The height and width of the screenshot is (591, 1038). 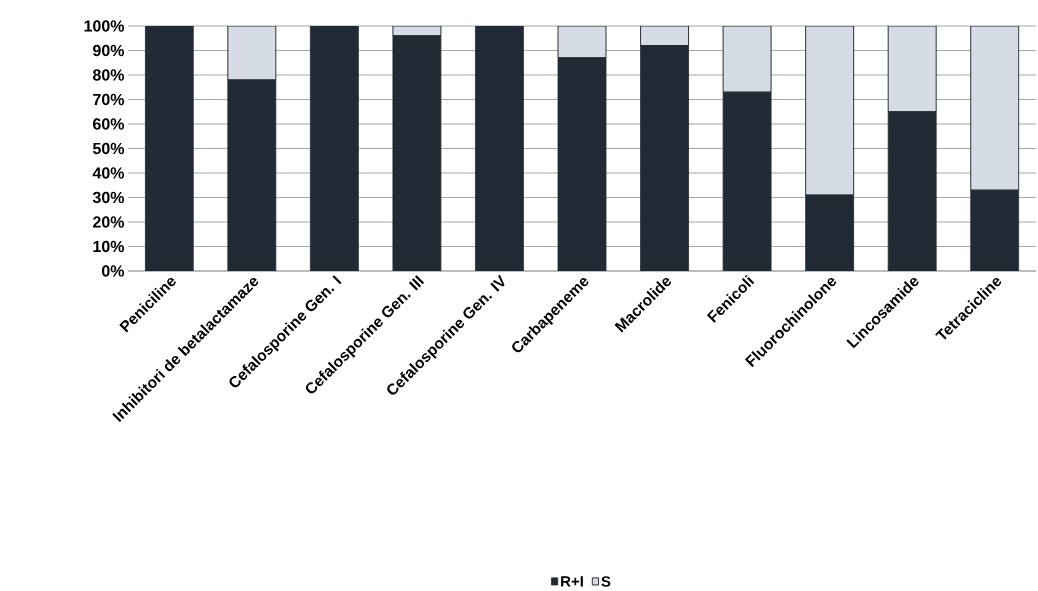 What do you see at coordinates (108, 148) in the screenshot?
I see `y-tick-label: 50%` at bounding box center [108, 148].